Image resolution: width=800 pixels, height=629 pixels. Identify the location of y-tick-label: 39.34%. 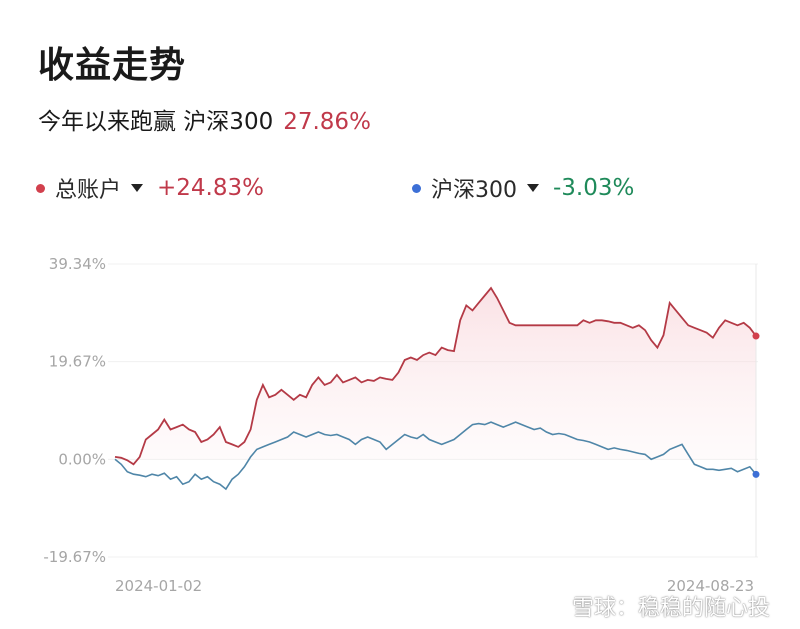
(77, 264).